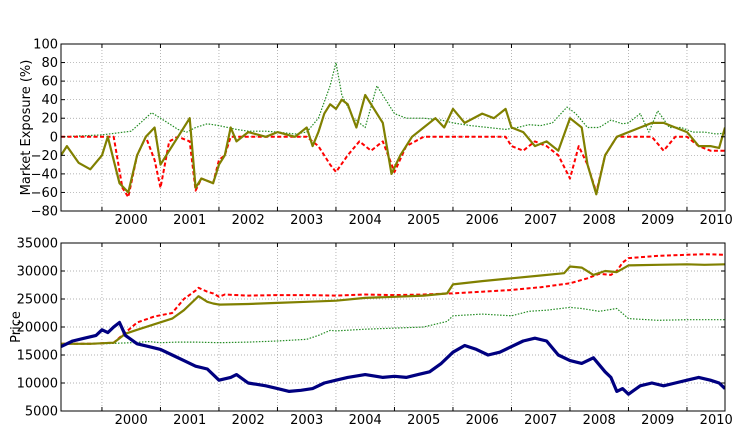 This screenshot has width=747, height=434. I want to click on y-tick-label: 30000, so click(37, 272).